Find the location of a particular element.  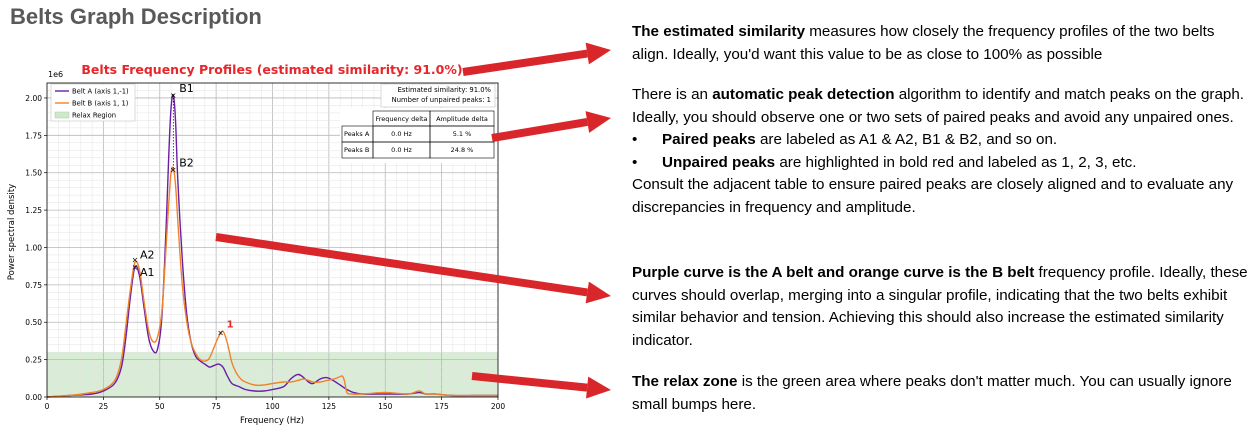

peak-label: A1 is located at coordinates (147, 272).